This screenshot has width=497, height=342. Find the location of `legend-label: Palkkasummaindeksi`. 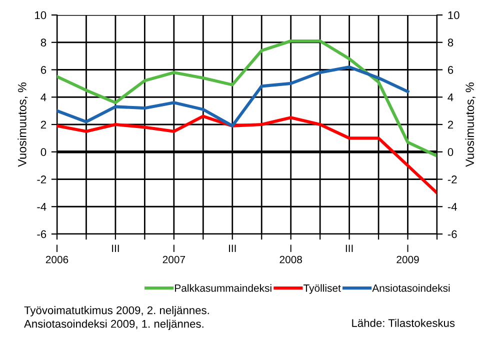

legend-label: Palkkasummaindeksi is located at coordinates (223, 288).